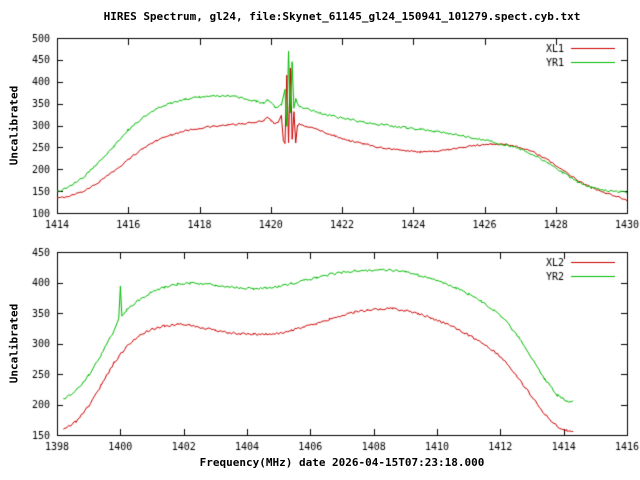 The image size is (640, 480). Describe the element at coordinates (14, 343) in the screenshot. I see `y-axis-label-bottom: Uncalibrated` at that location.